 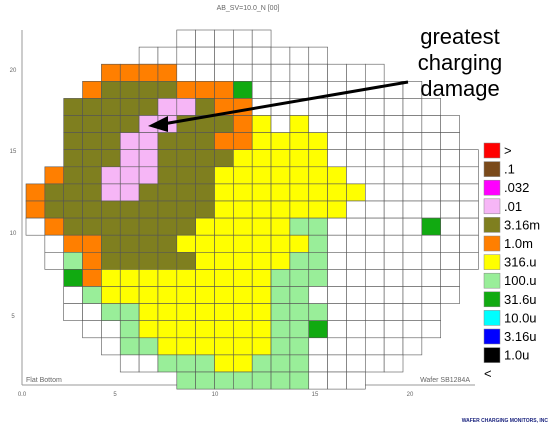 I want to click on chart-title: AB_SV=10.0_N [00], so click(x=248, y=8).